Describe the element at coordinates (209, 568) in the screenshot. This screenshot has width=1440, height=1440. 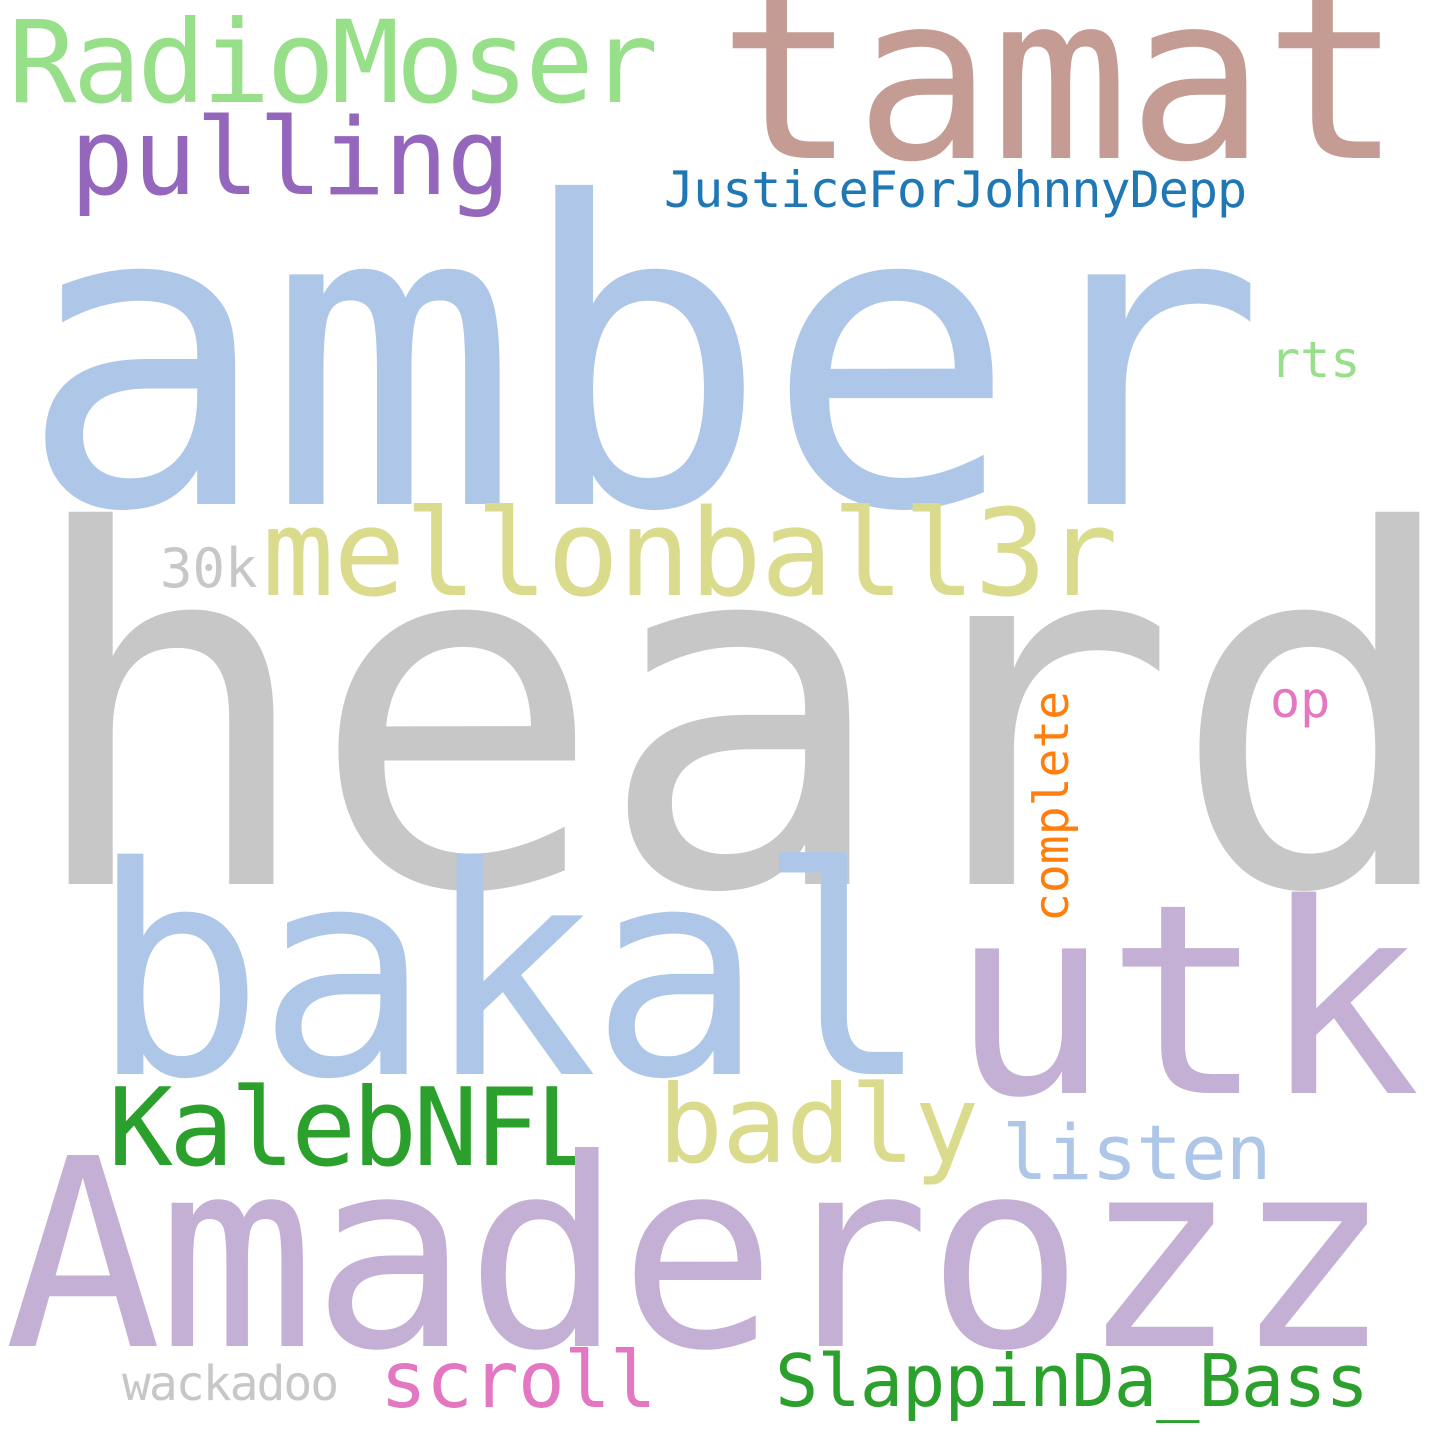
I see `word-30k: 30k` at that location.